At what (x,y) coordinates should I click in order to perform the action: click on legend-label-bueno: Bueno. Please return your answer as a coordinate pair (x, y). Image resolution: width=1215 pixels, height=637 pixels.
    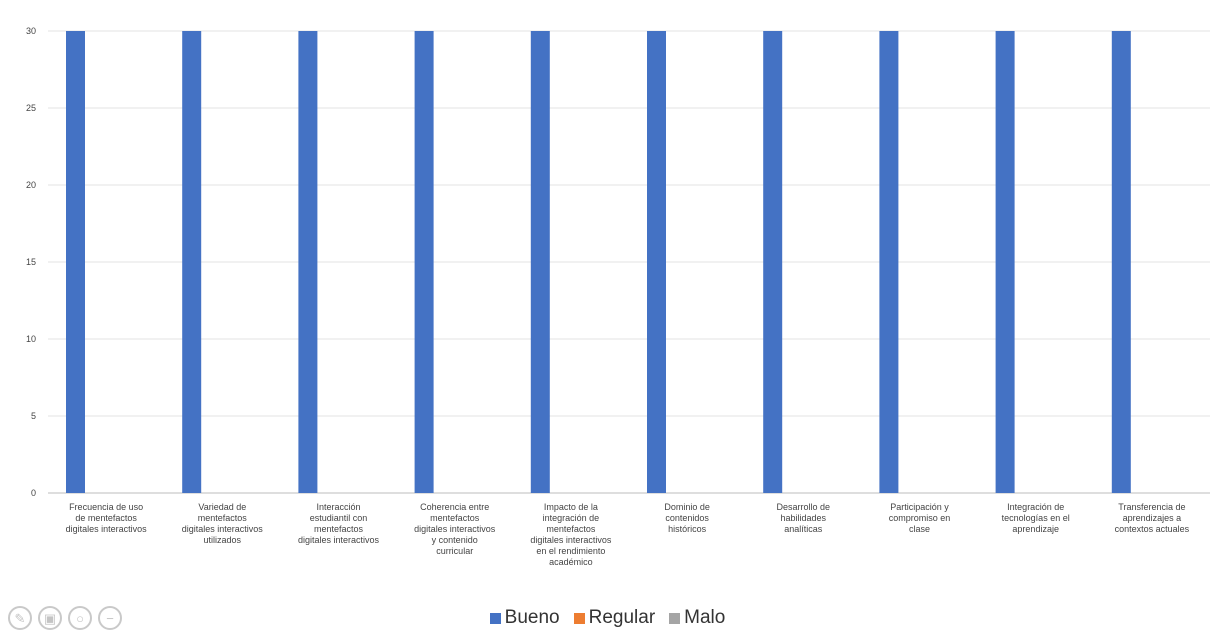
    Looking at the image, I should click on (532, 617).